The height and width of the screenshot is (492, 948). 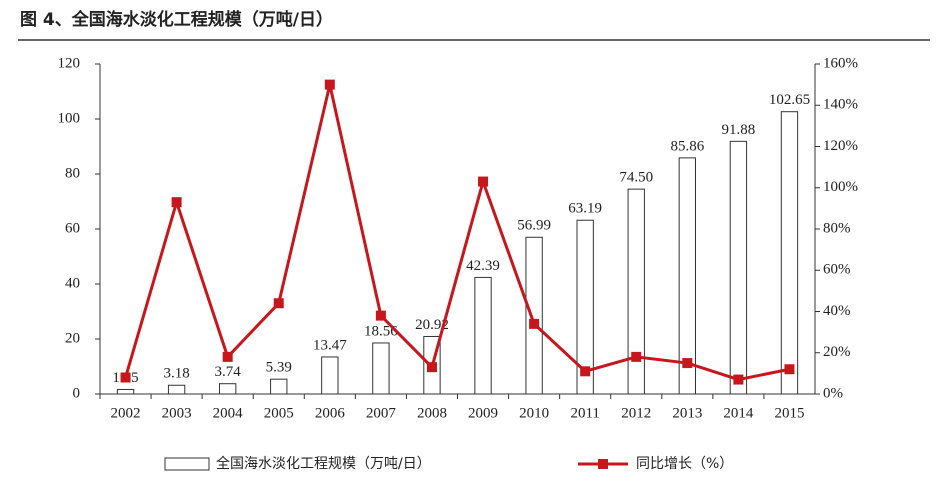 I want to click on y-tick-label: 60, so click(x=72, y=228).